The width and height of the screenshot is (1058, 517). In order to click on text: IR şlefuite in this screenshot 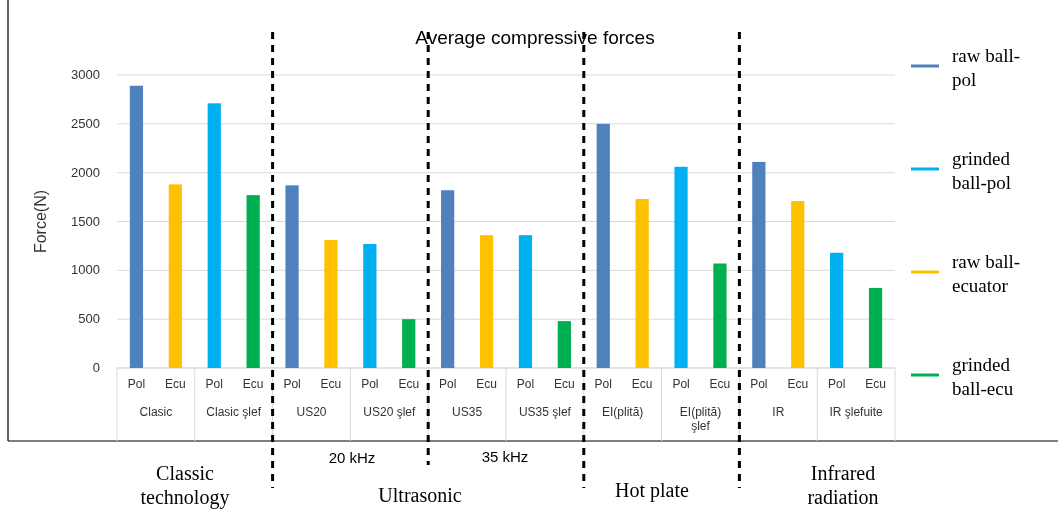, I will do `click(856, 412)`.